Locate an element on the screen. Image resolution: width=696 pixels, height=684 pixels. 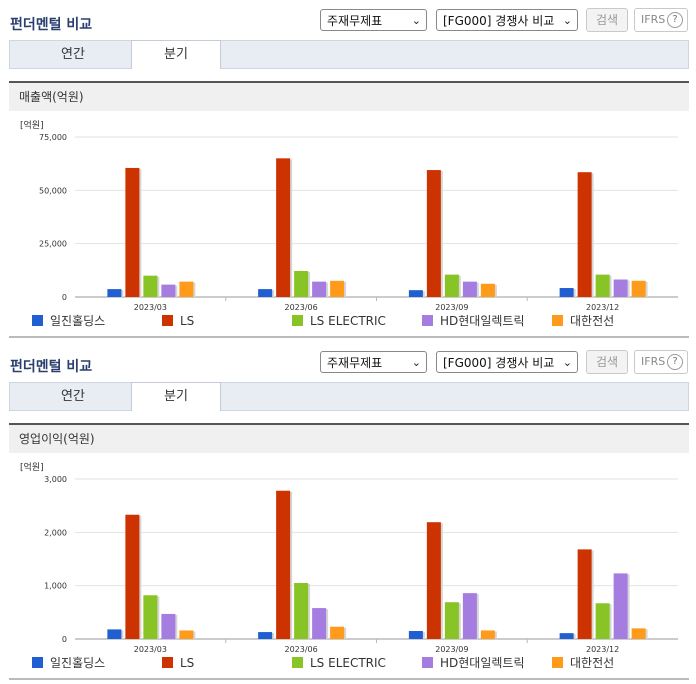
legend-label: LS is located at coordinates (187, 663).